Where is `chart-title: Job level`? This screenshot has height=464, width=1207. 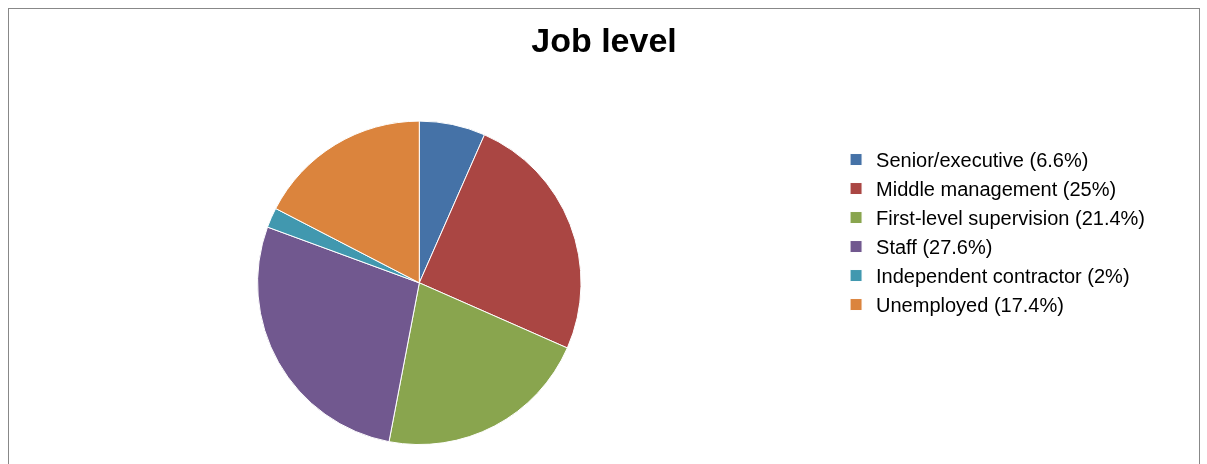 chart-title: Job level is located at coordinates (604, 39).